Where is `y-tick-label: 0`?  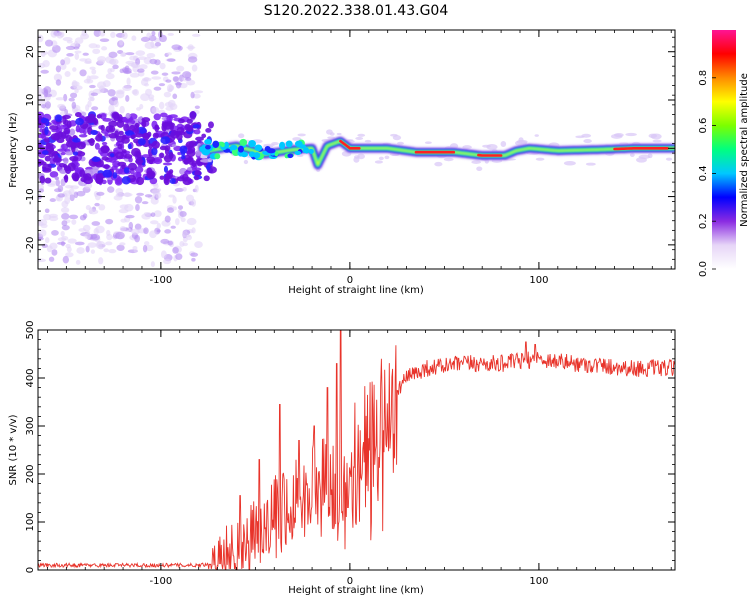 y-tick-label: 0 is located at coordinates (30, 570).